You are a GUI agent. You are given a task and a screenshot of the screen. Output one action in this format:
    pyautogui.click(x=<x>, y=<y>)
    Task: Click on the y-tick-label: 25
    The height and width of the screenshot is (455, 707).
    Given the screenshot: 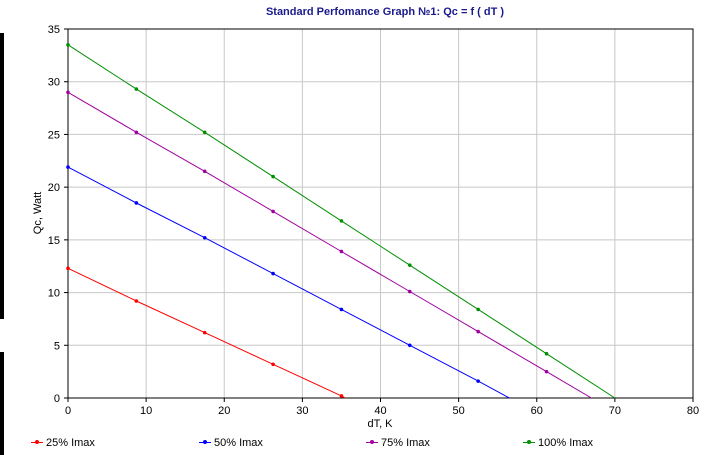 What is the action you would take?
    pyautogui.click(x=54, y=135)
    